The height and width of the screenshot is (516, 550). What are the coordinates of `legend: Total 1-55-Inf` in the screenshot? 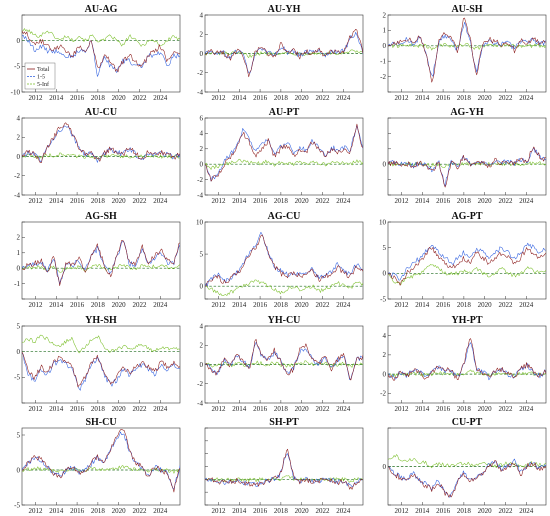 It's located at (40, 76).